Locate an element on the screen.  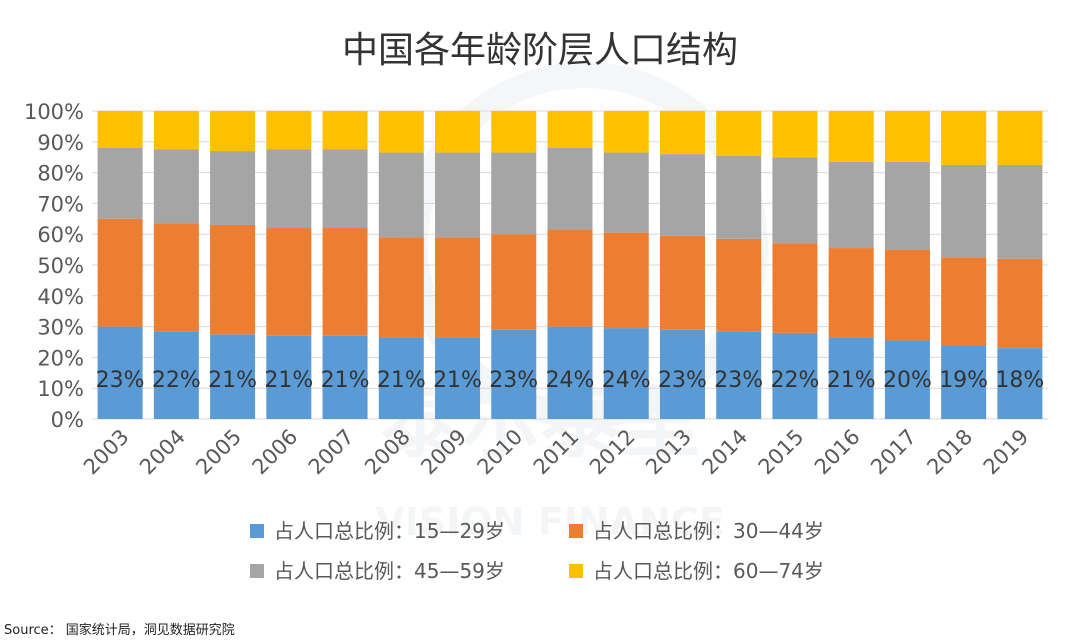
bar-segment-2010-s3 is located at coordinates (514, 193).